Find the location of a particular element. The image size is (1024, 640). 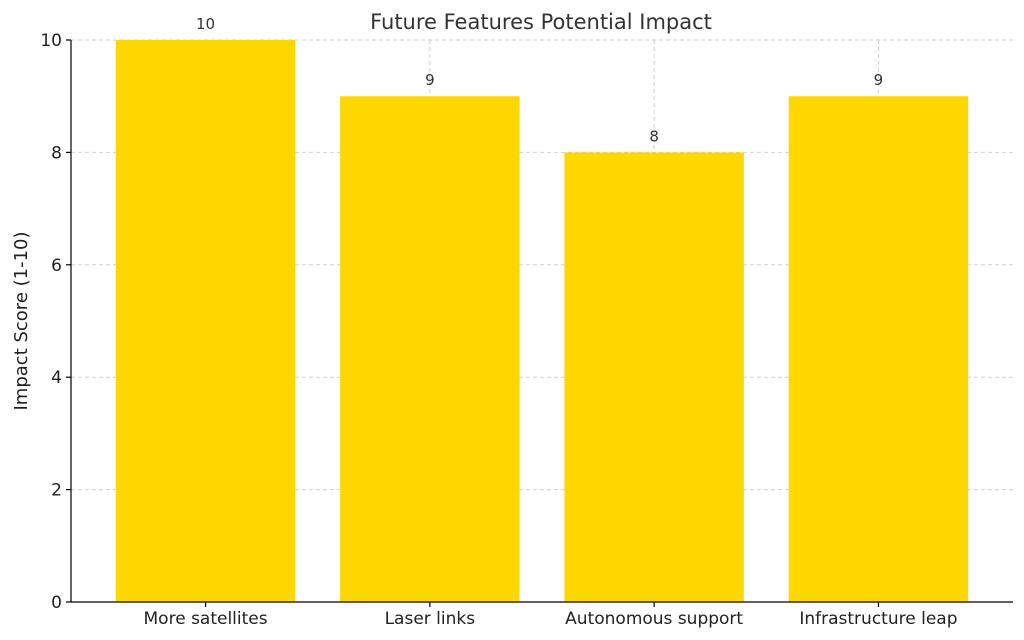

x-tick-label: Infrastructure leap is located at coordinates (878, 619).